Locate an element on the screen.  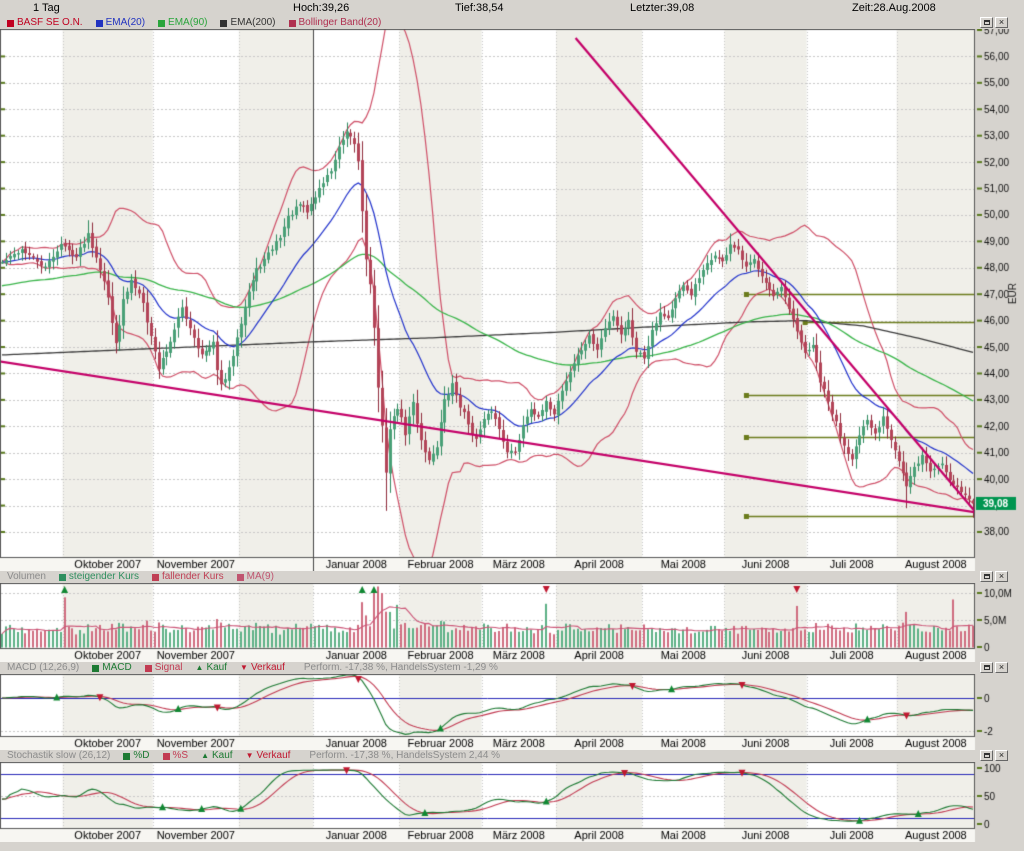
stochastic-panel-buttons: × is located at coordinates (994, 755).